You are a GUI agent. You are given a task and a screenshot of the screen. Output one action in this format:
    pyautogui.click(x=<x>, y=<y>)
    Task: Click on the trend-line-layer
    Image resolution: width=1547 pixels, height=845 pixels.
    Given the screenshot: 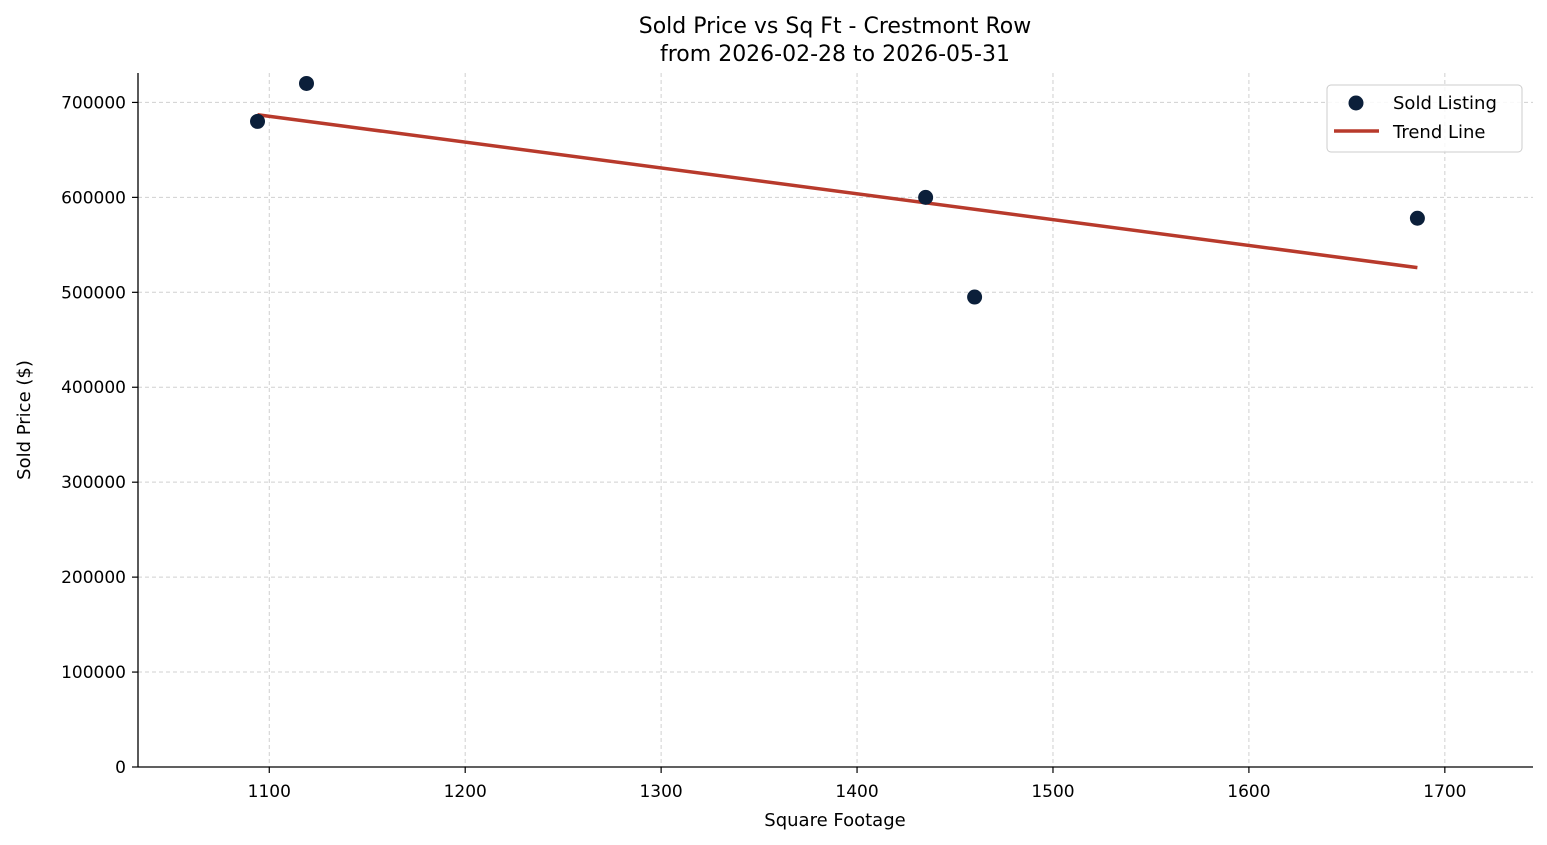 What is the action you would take?
    pyautogui.click(x=837, y=191)
    